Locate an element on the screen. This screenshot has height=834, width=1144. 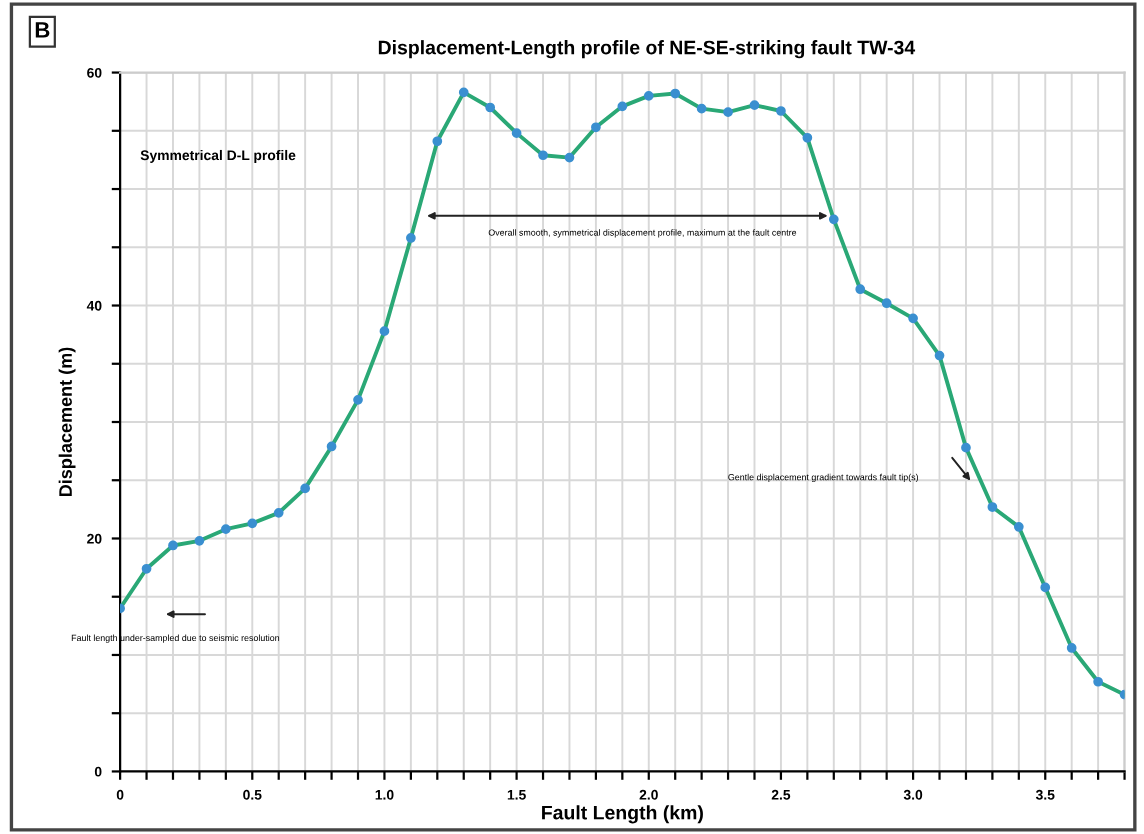
x-axis-title: Fault Length (km) is located at coordinates (622, 814).